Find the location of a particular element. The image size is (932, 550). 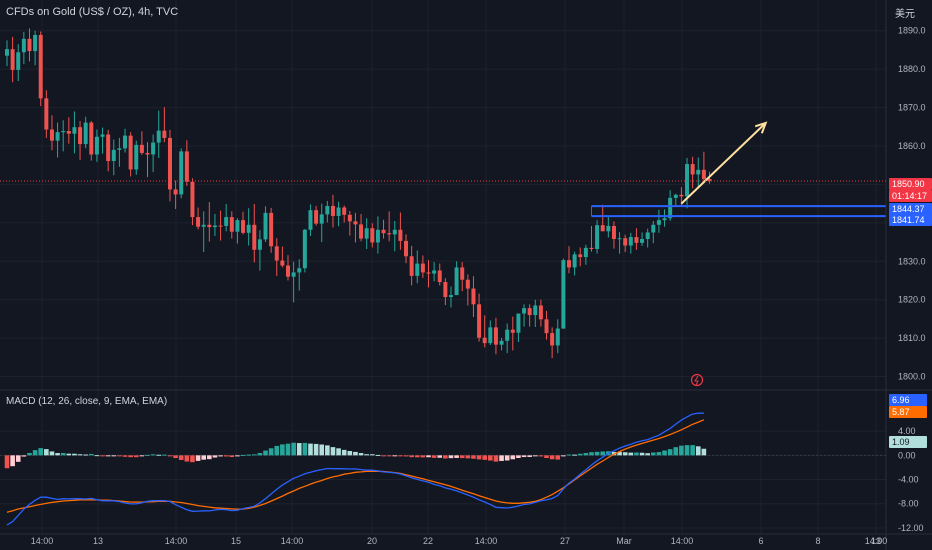

time-tick-label: 13 is located at coordinates (98, 541).